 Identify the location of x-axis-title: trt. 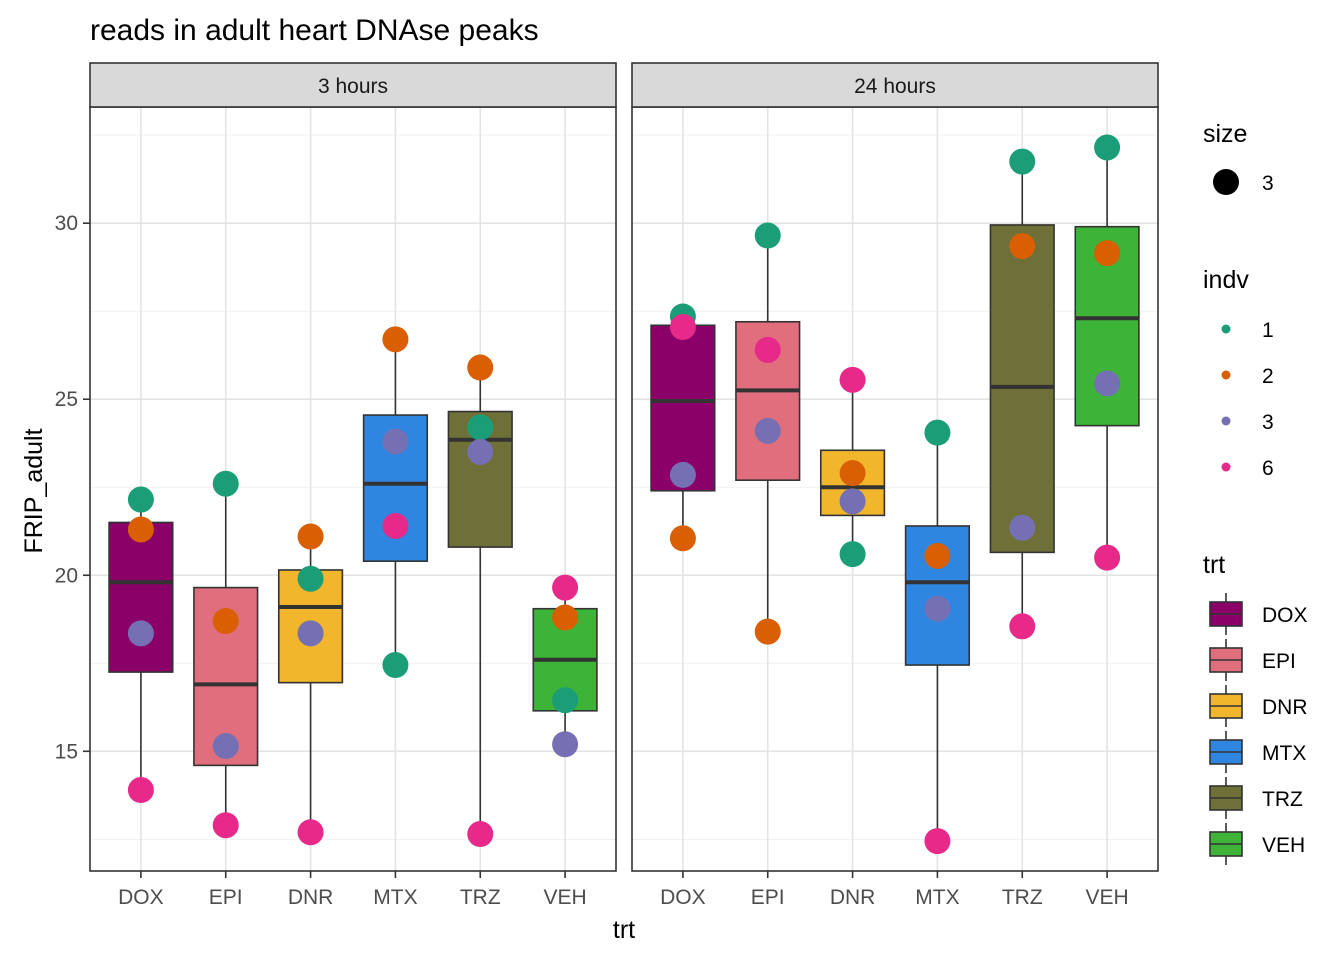
(624, 930).